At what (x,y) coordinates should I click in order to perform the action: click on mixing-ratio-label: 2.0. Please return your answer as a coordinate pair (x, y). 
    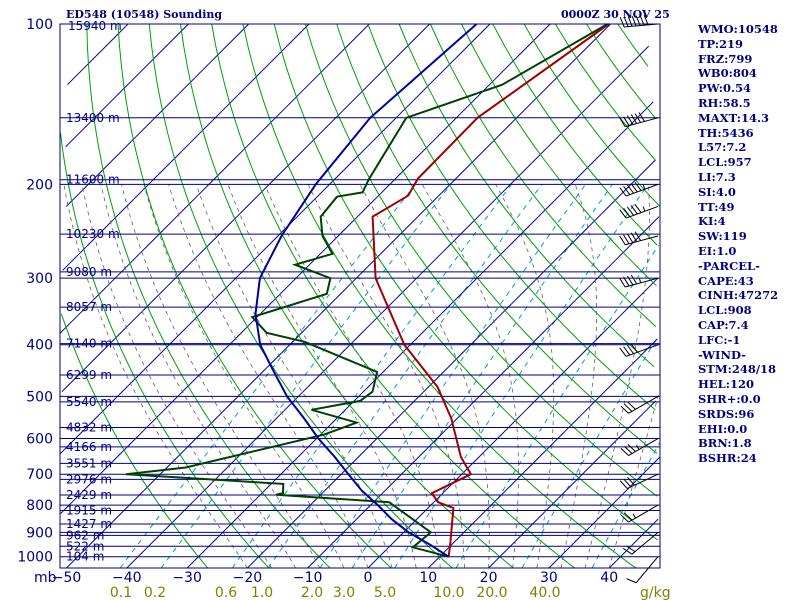
    Looking at the image, I should click on (312, 592).